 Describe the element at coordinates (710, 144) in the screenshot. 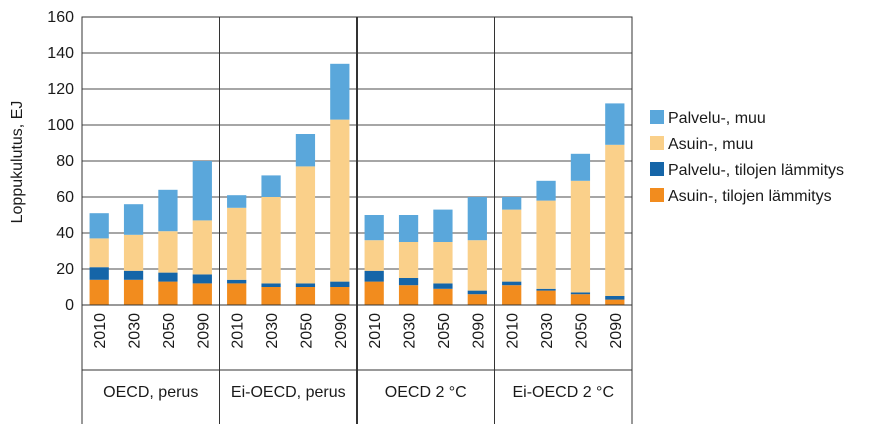

I see `legend-label: Asuin-, muu` at that location.